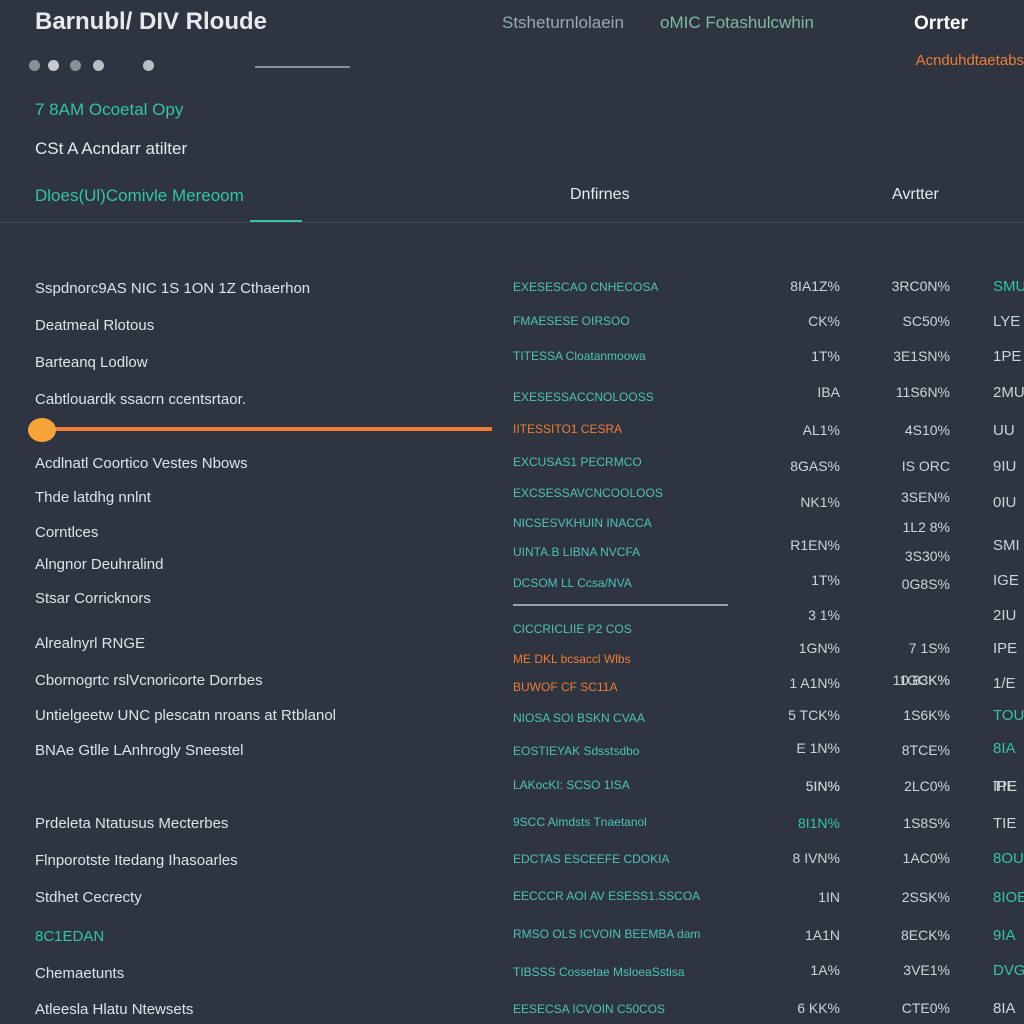 This screenshot has width=1024, height=1024. I want to click on row-value: SMU, so click(1008, 286).